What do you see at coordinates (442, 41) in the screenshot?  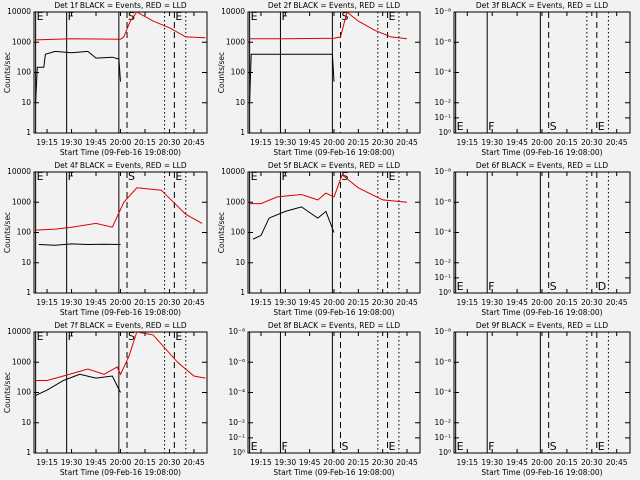 I see `y-tick-label: 10⁻⁶` at bounding box center [442, 41].